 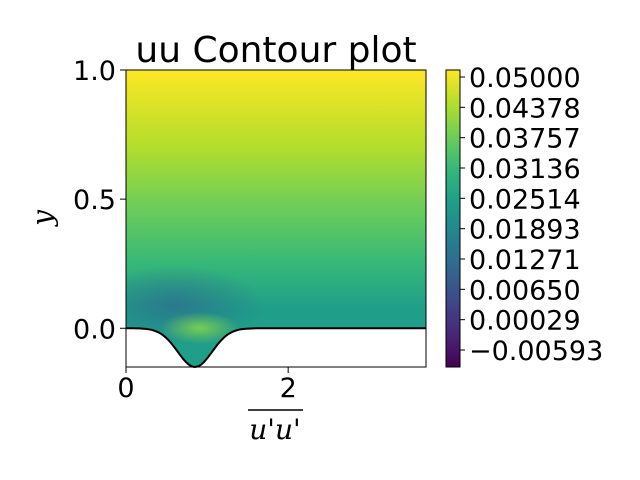 I want to click on colorbar-fill, so click(x=453, y=218).